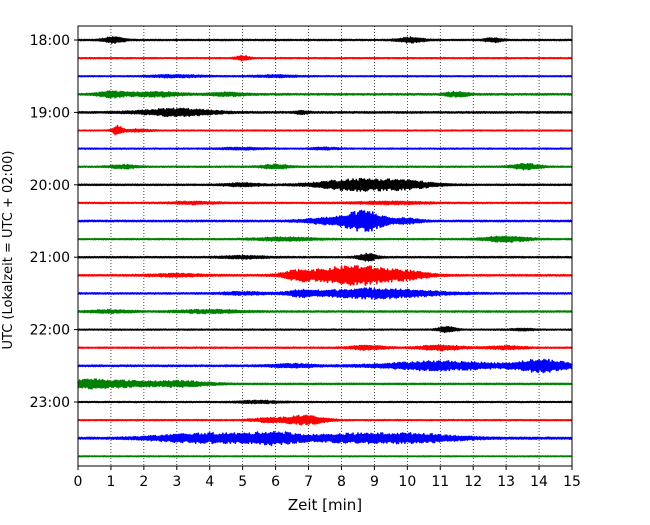 This screenshot has width=650, height=525. Describe the element at coordinates (473, 482) in the screenshot. I see `x-tick-label: 12` at that location.